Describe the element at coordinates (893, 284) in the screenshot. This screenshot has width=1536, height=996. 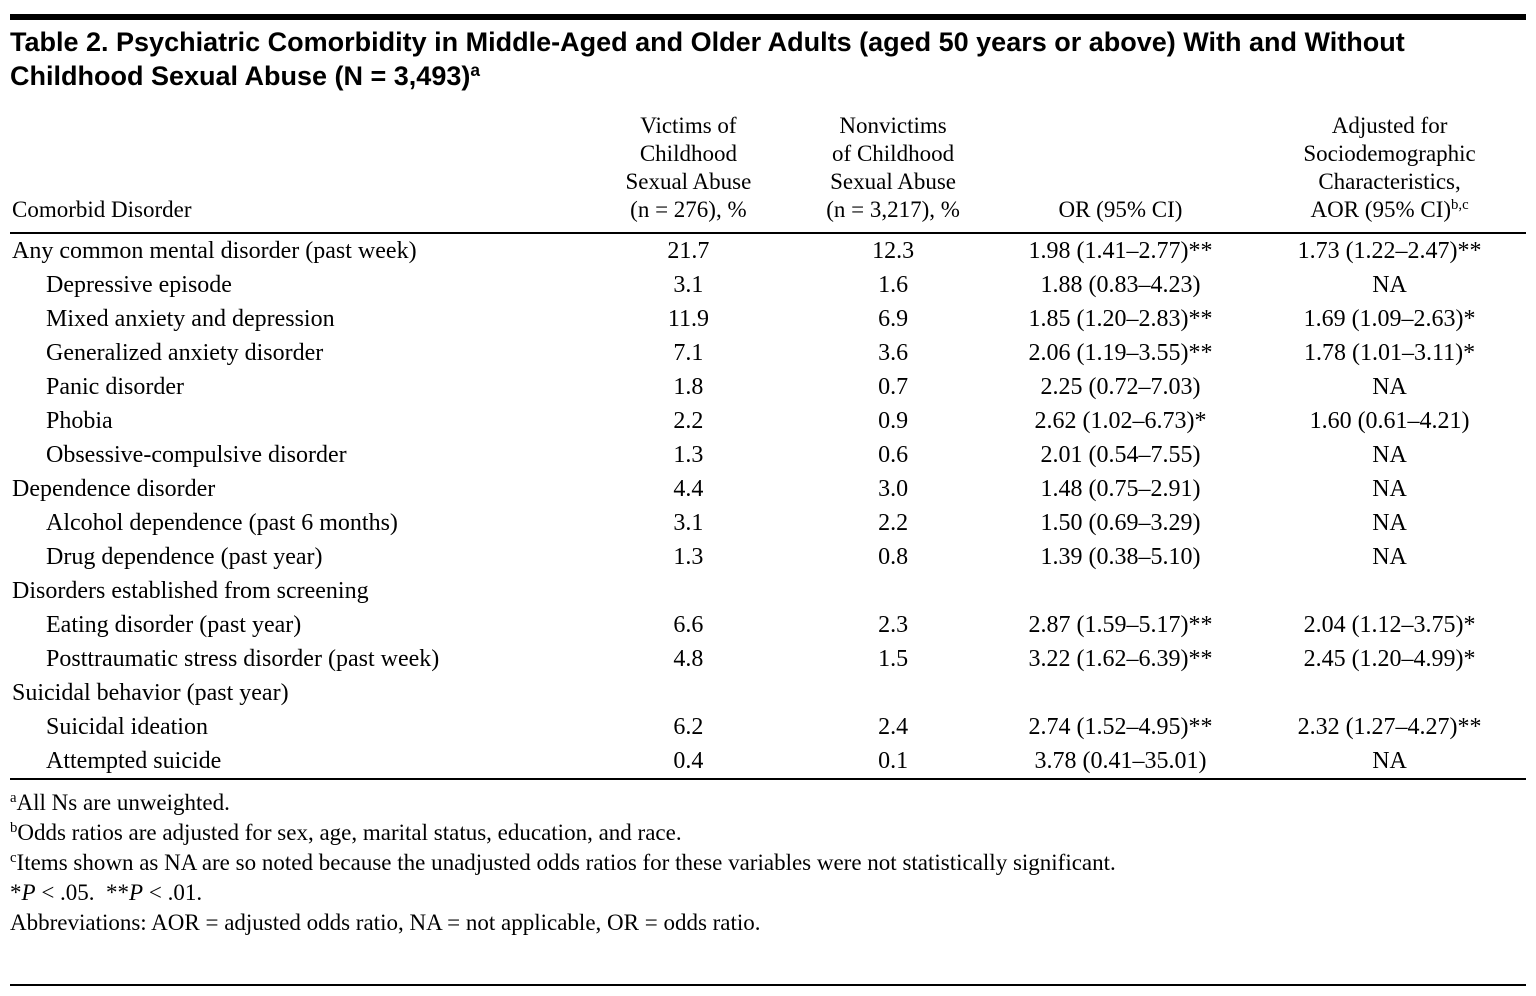
I see `nonvictims-value: 1.6` at that location.